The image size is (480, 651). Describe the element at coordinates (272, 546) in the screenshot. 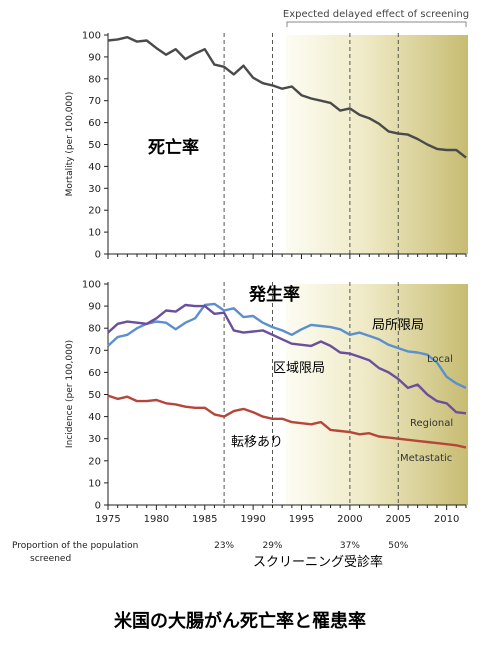

I see `proportion-value: 29%` at that location.